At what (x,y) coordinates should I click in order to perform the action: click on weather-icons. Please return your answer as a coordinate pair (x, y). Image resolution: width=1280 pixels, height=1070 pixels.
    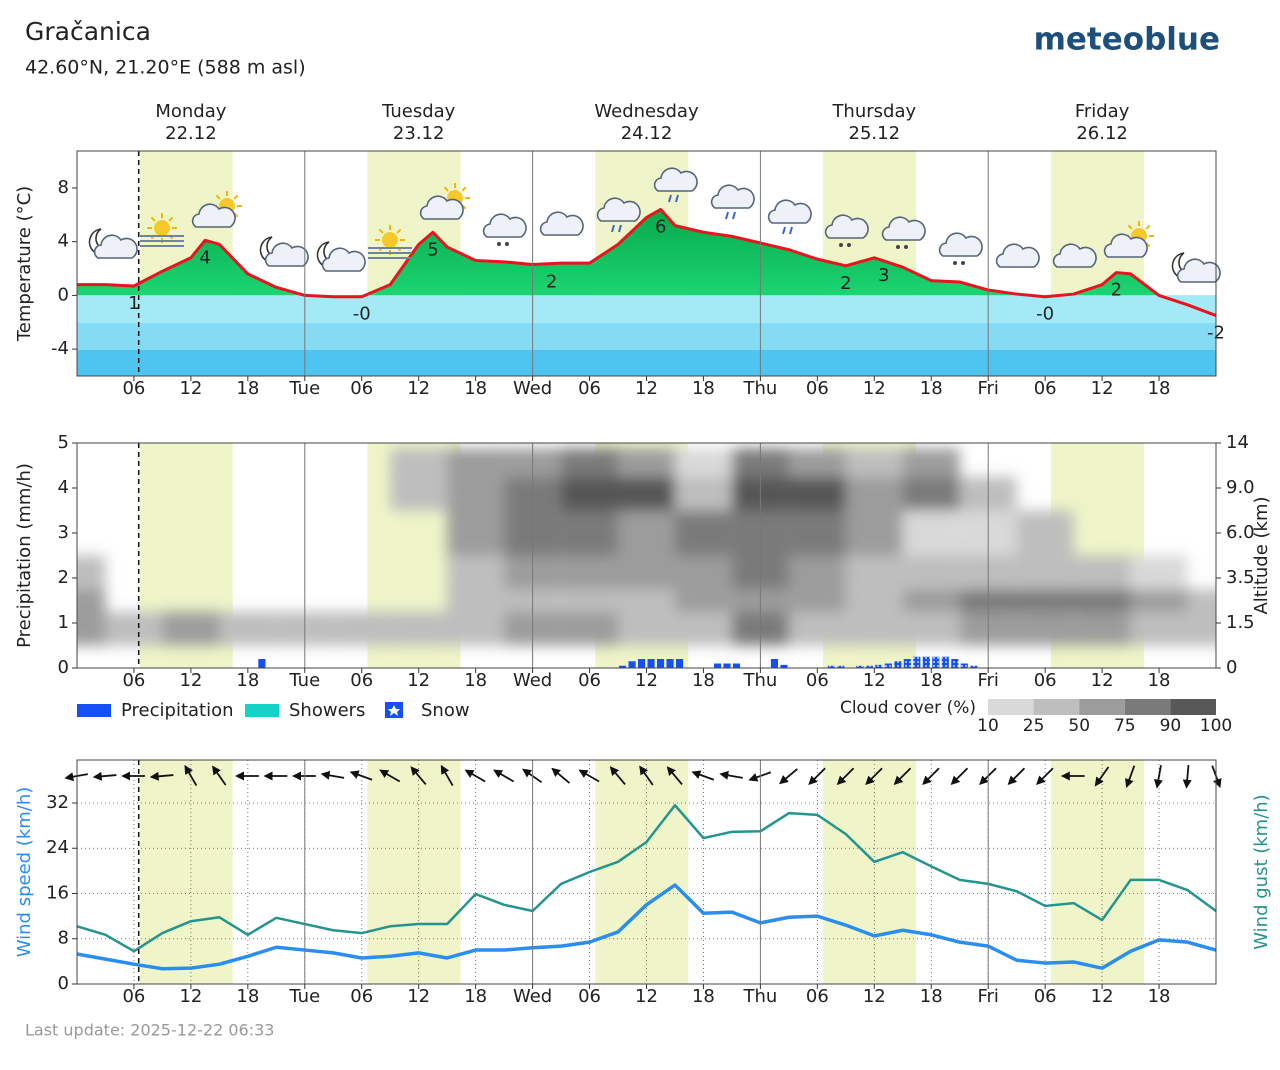
    Looking at the image, I should click on (654, 225).